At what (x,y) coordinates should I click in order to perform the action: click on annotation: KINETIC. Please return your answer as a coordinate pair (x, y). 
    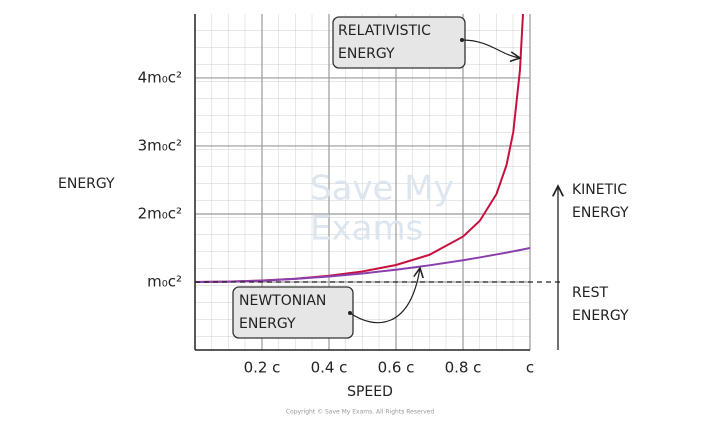
    Looking at the image, I should click on (599, 190).